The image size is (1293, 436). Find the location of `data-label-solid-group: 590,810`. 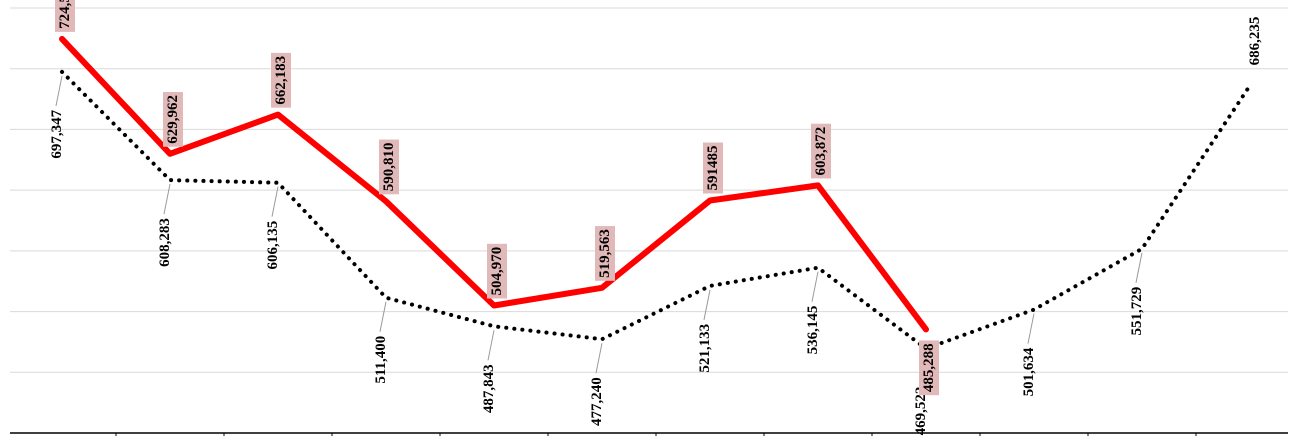

data-label-solid-group: 590,810 is located at coordinates (389, 167).